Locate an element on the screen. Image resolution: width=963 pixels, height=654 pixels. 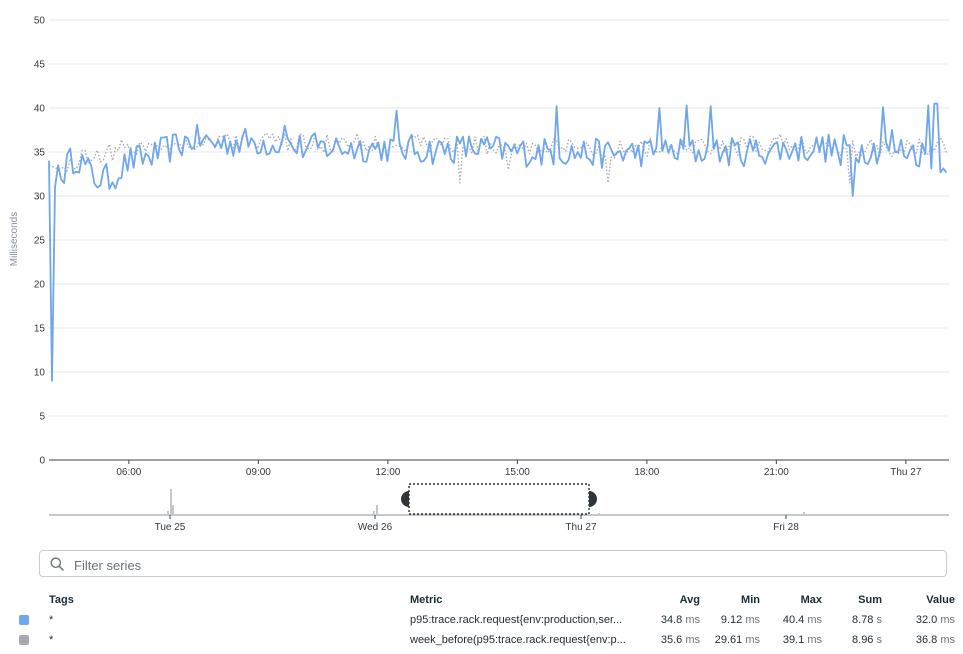
x-tick-label: 09:00 is located at coordinates (258, 472).